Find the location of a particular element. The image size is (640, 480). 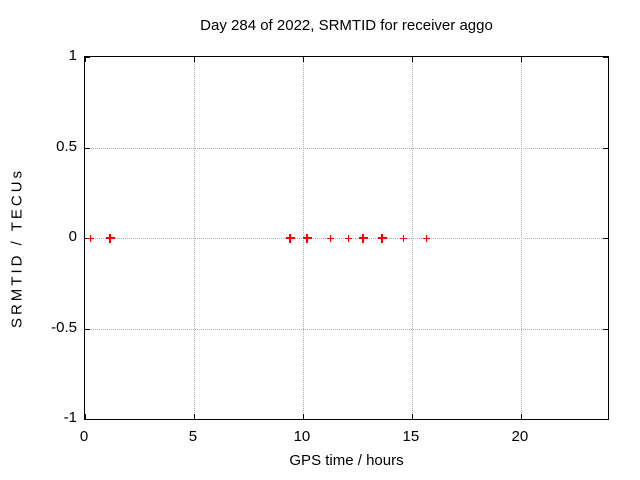

x-tick-label: 15 is located at coordinates (411, 436).